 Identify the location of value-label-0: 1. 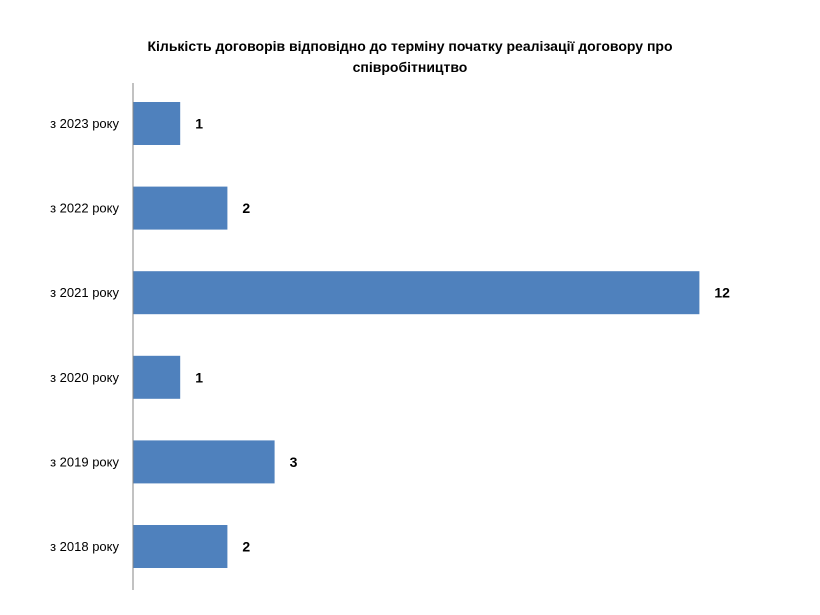
(199, 124).